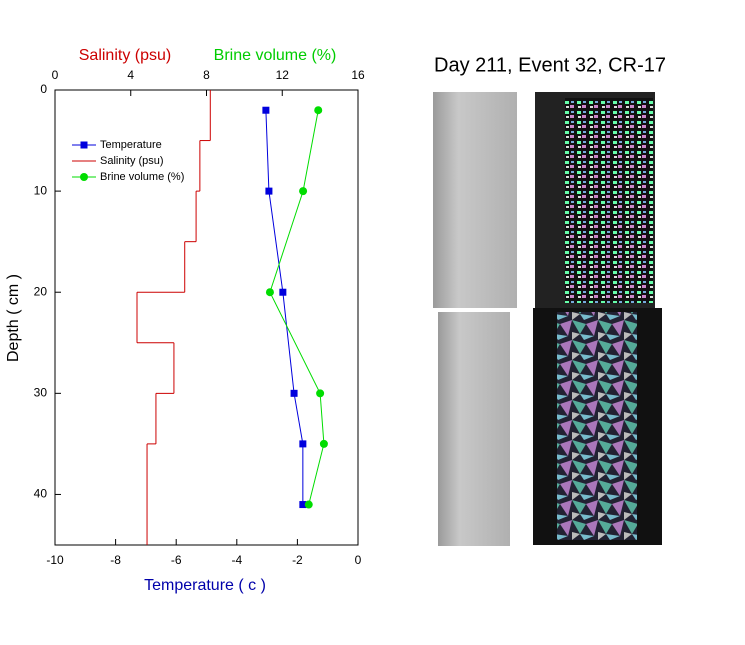  What do you see at coordinates (132, 161) in the screenshot?
I see `legend-label: Salinity (psu)` at bounding box center [132, 161].